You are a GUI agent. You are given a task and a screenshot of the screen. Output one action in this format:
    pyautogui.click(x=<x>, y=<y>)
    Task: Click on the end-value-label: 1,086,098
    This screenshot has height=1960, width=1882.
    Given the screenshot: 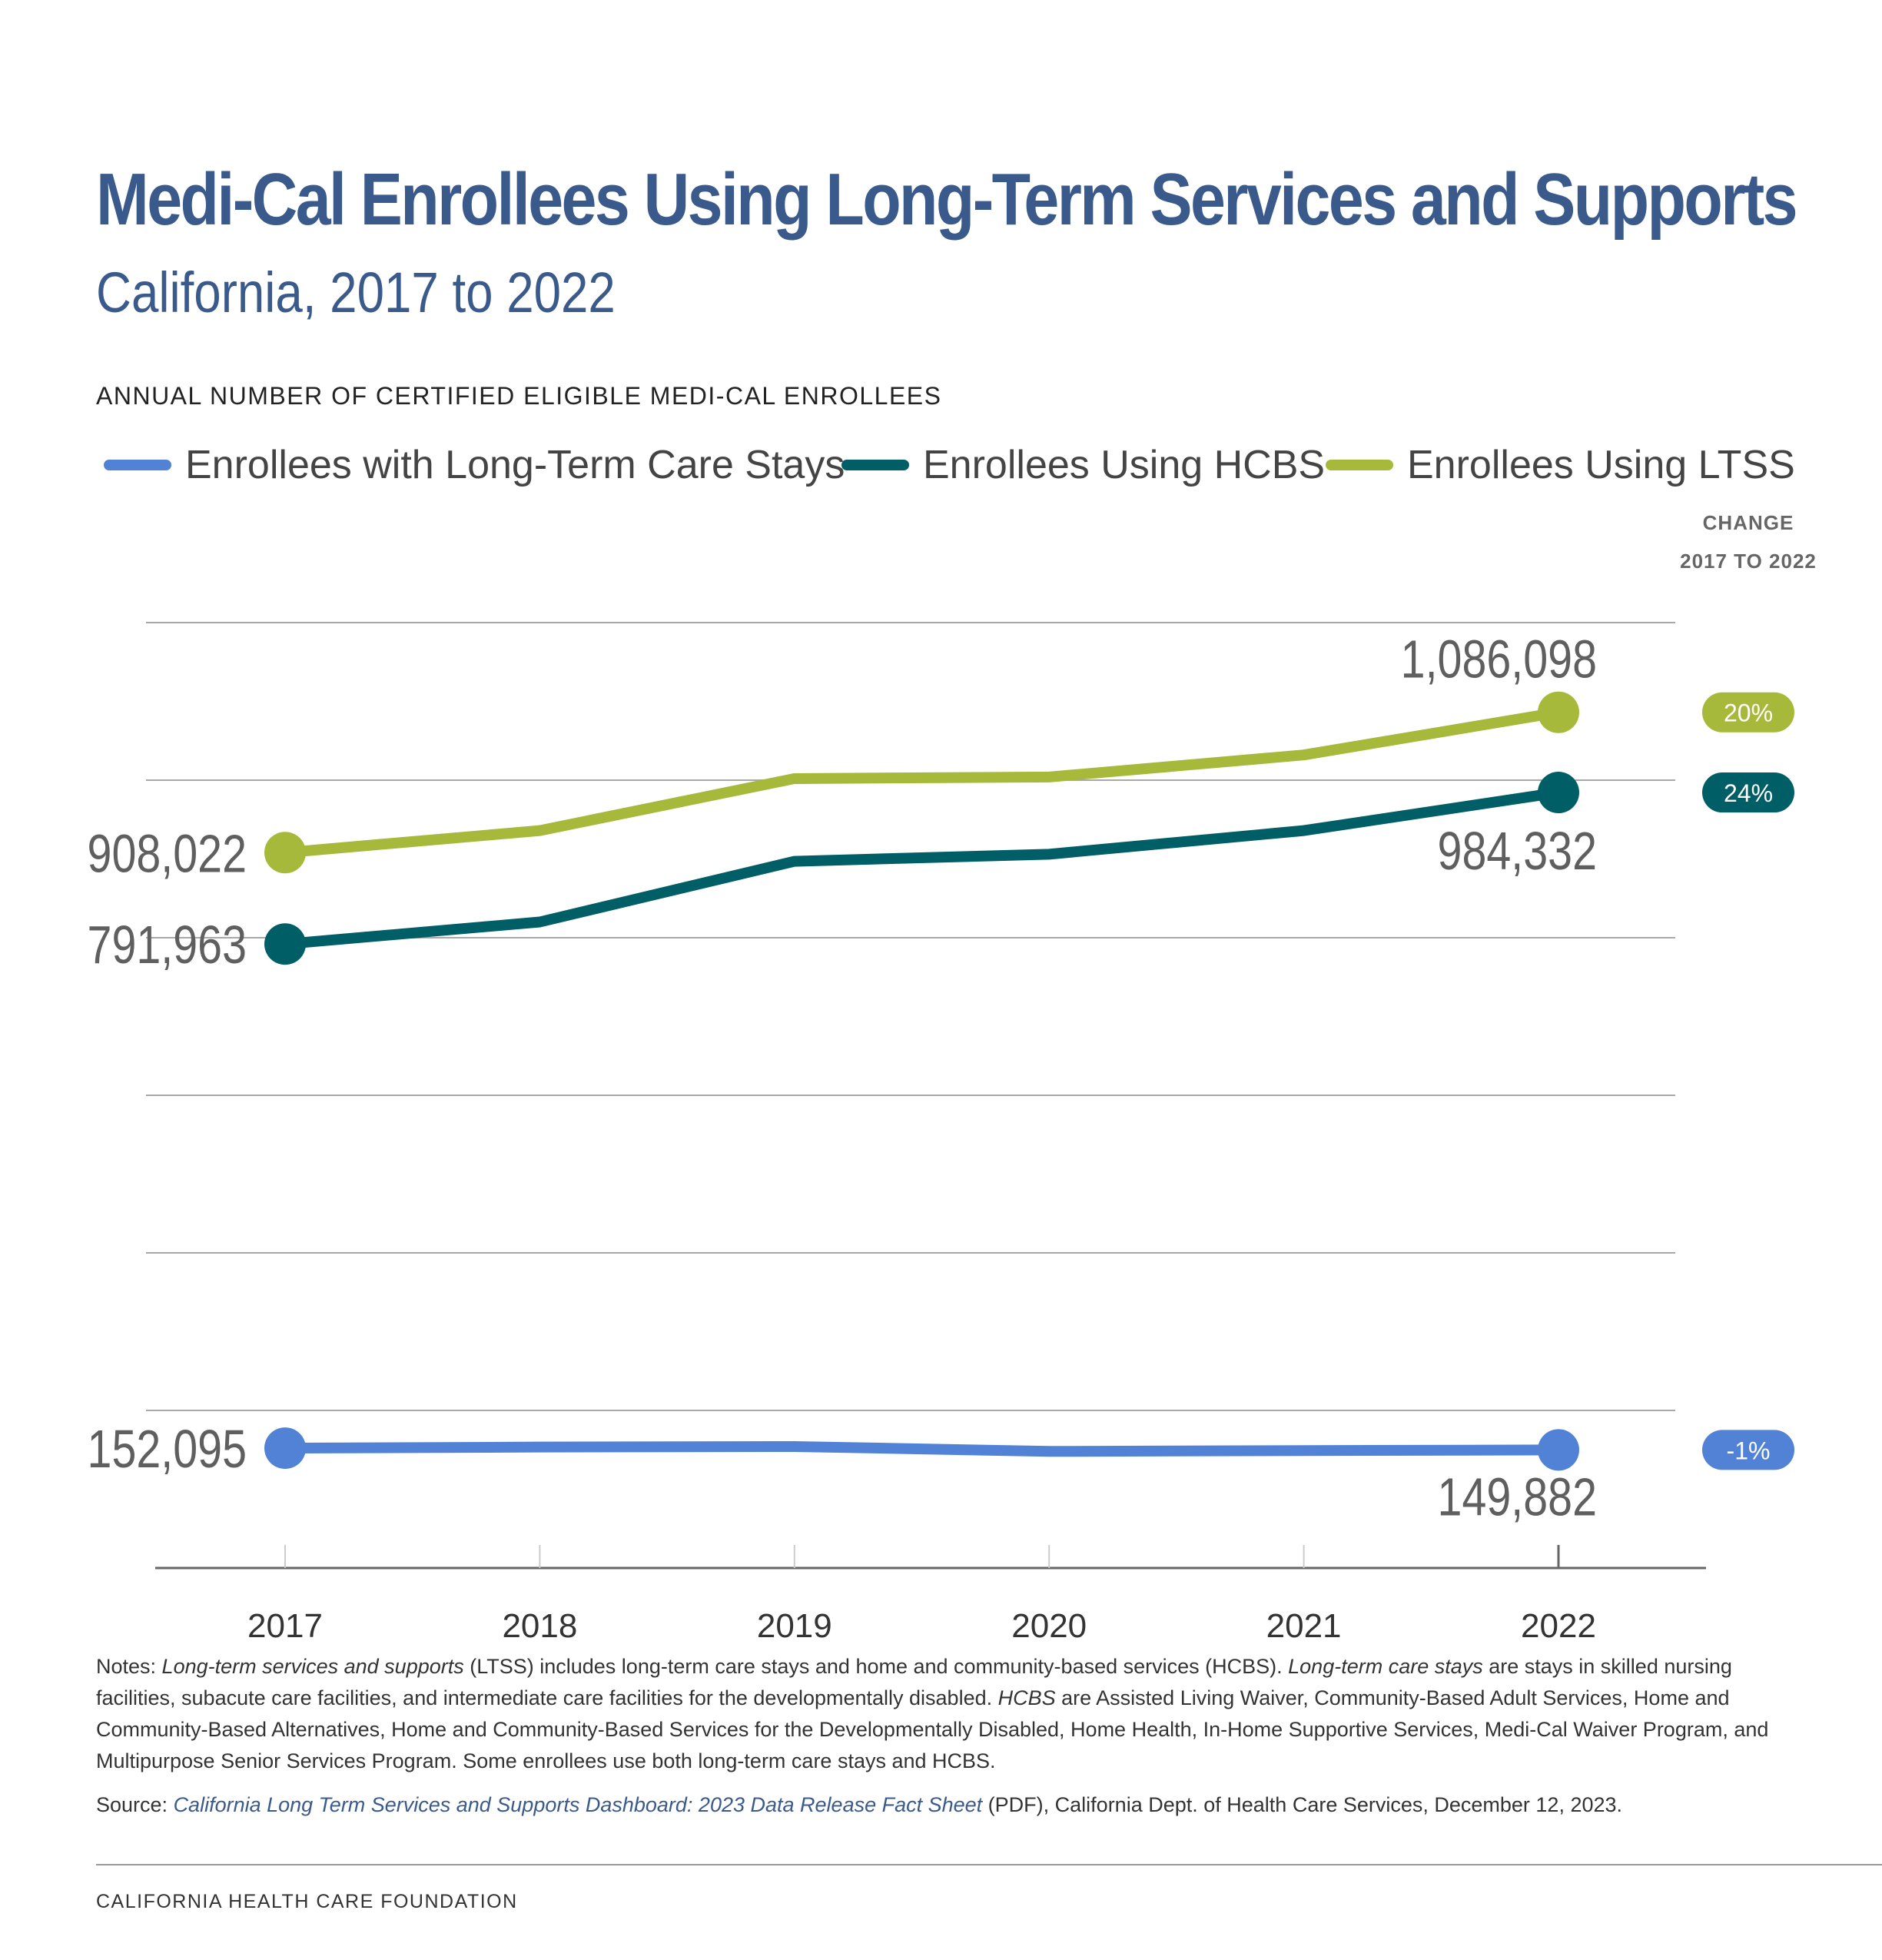 What is the action you would take?
    pyautogui.click(x=1499, y=659)
    